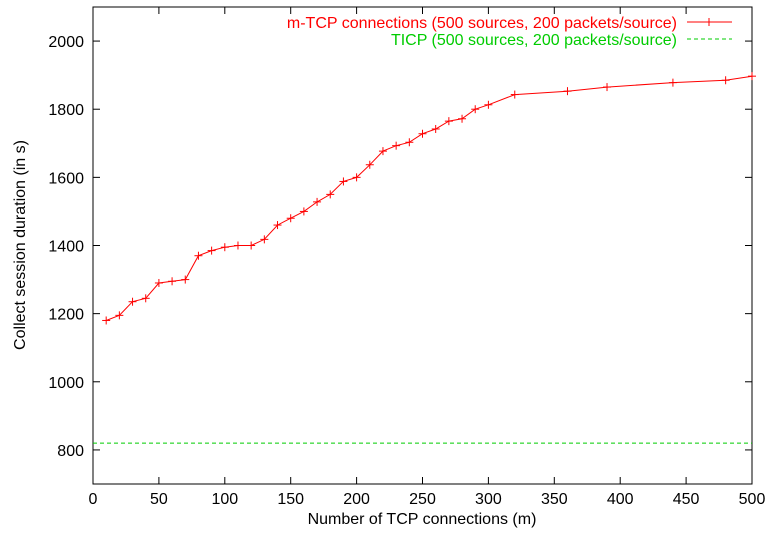  What do you see at coordinates (752, 499) in the screenshot?
I see `x-tick-label: 500` at bounding box center [752, 499].